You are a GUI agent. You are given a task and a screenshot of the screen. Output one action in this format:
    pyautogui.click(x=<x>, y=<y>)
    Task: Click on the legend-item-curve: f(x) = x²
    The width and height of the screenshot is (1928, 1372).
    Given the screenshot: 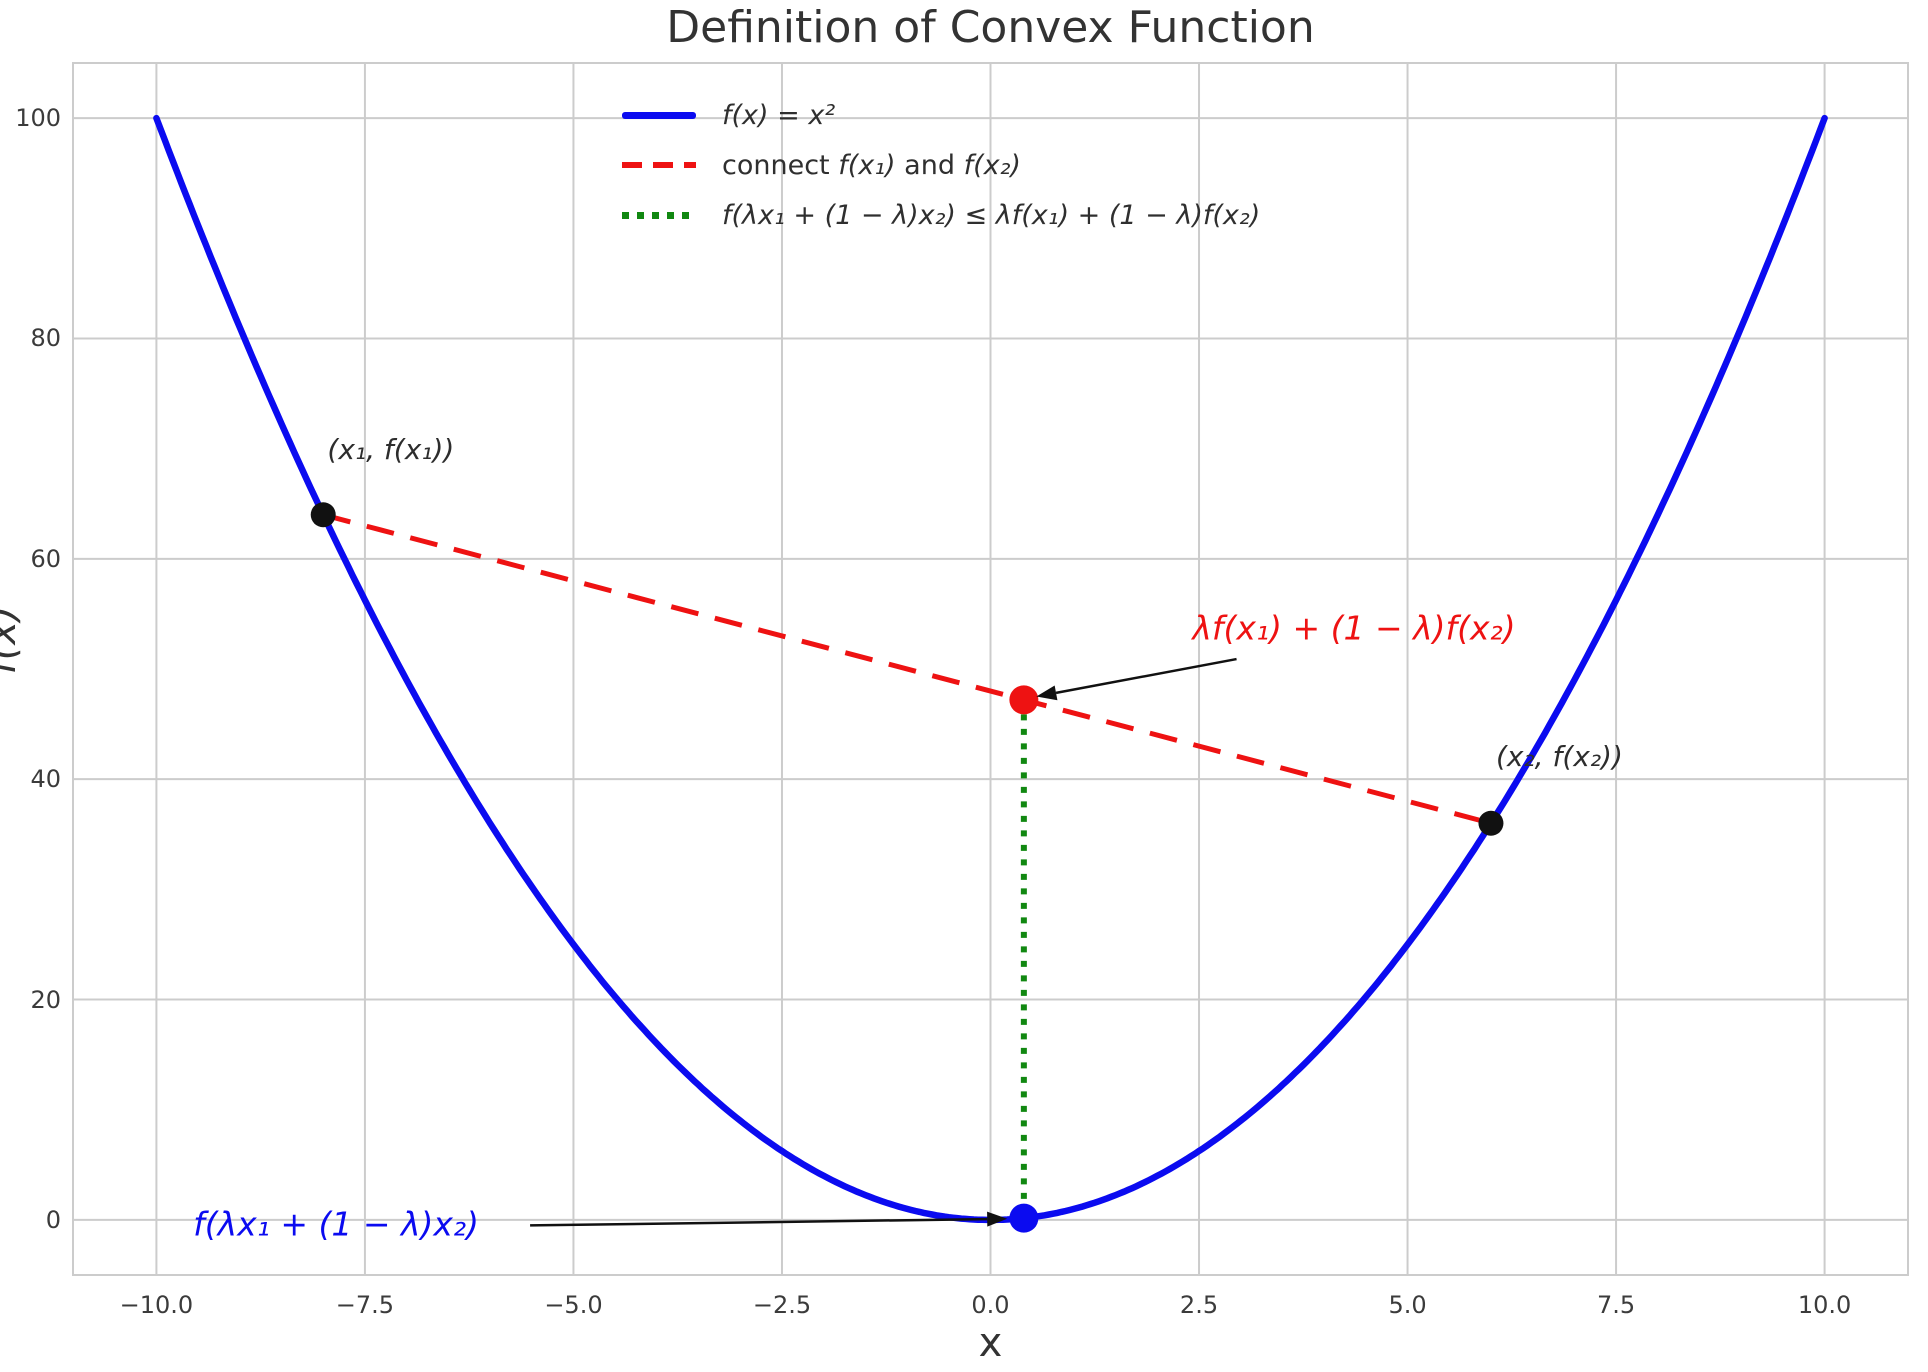 What is the action you would take?
    pyautogui.click(x=941, y=115)
    